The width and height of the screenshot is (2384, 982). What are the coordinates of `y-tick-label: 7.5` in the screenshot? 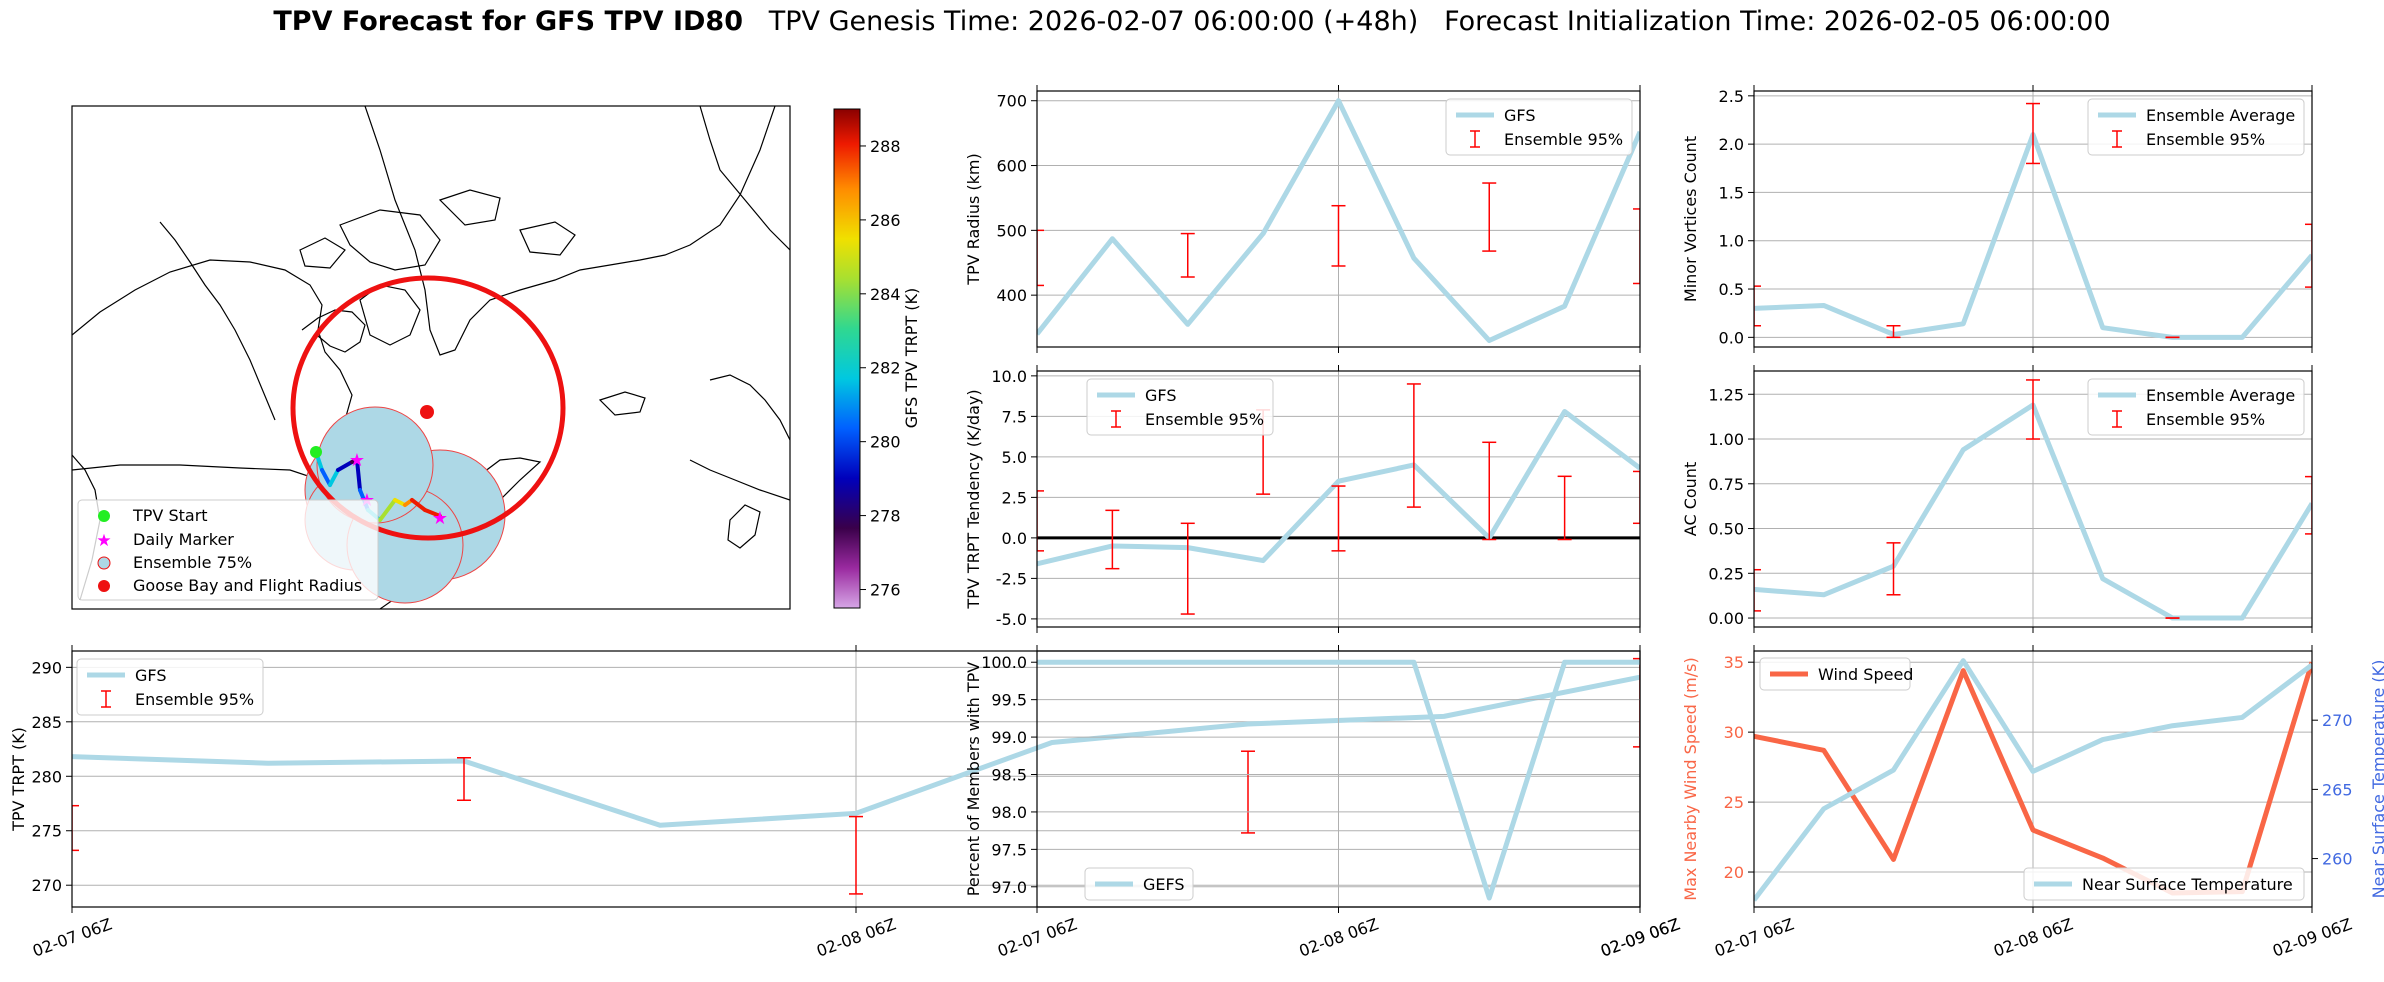 It's located at (1014, 416).